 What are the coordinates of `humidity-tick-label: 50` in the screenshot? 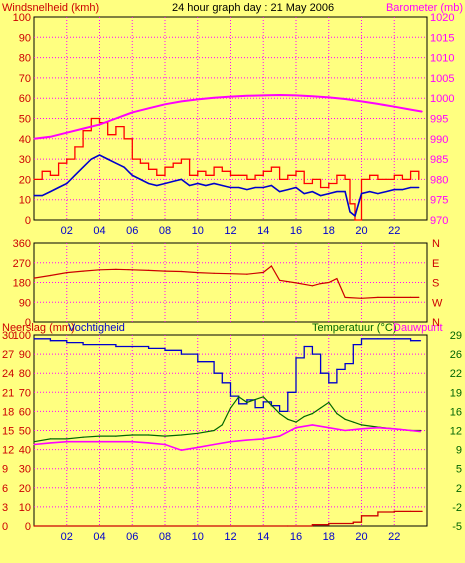 It's located at (25, 432).